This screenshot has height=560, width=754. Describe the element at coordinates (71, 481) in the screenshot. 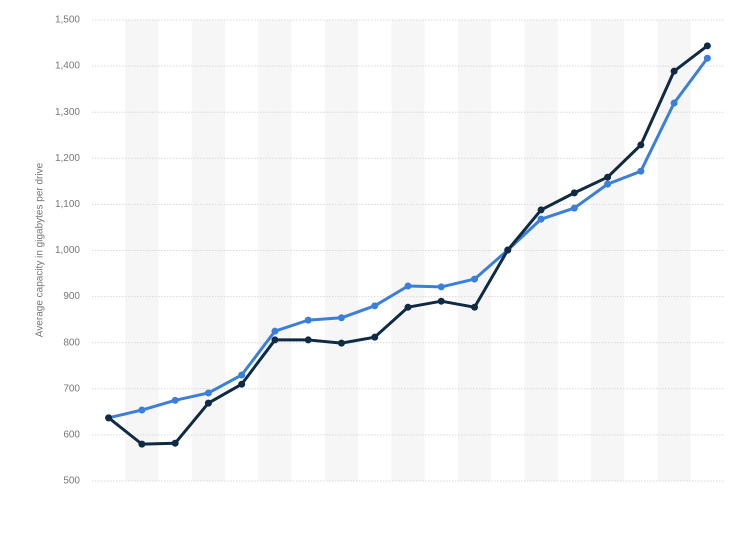

I see `y-tick-label: 500` at that location.